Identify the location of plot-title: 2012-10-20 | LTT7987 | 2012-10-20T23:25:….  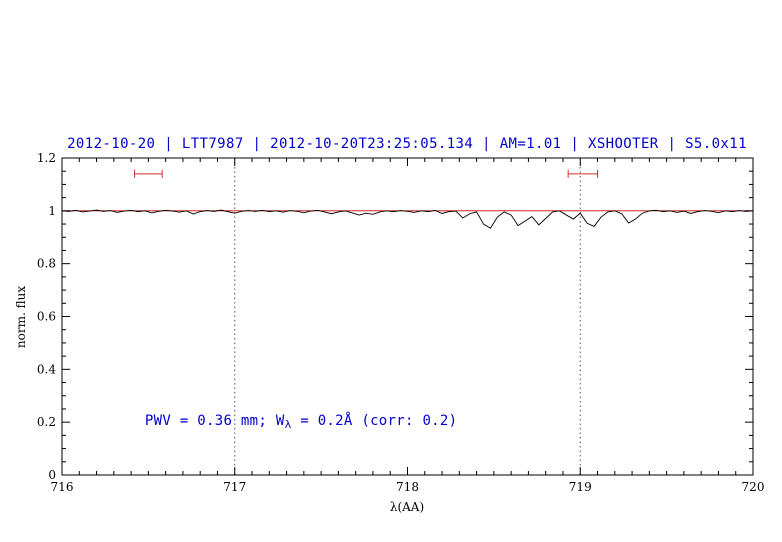
(407, 144).